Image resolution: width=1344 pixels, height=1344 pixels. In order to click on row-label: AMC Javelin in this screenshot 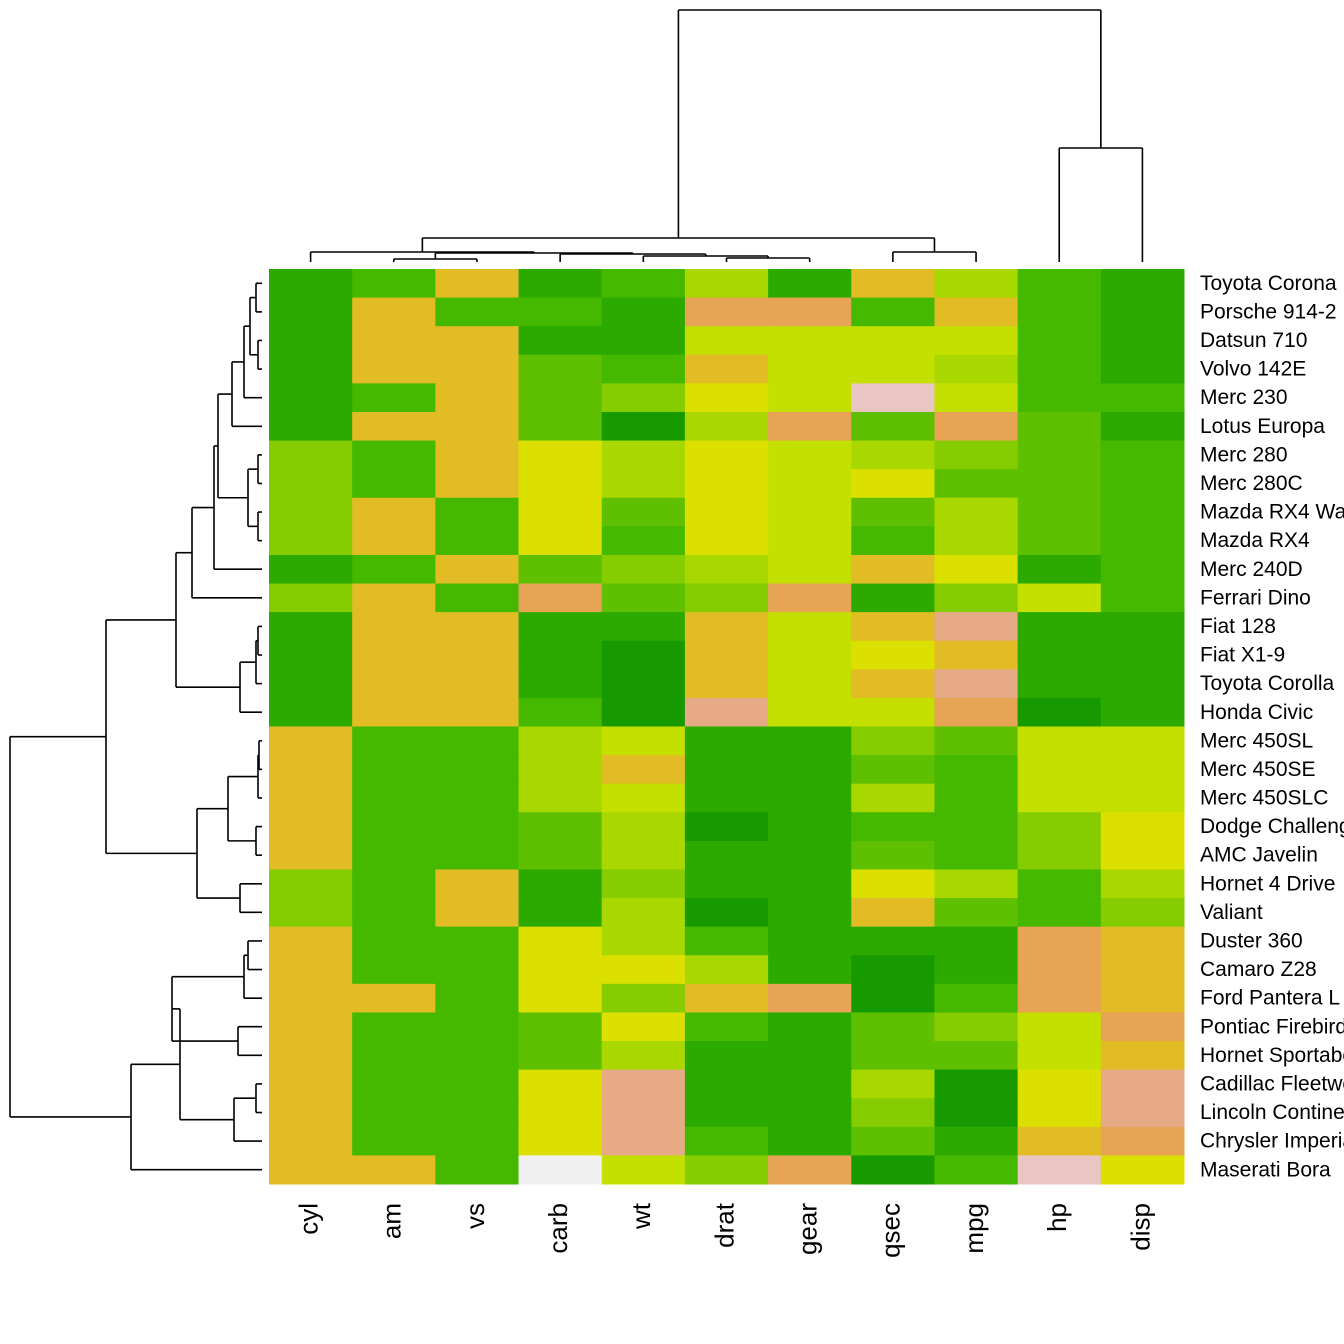, I will do `click(1259, 855)`.